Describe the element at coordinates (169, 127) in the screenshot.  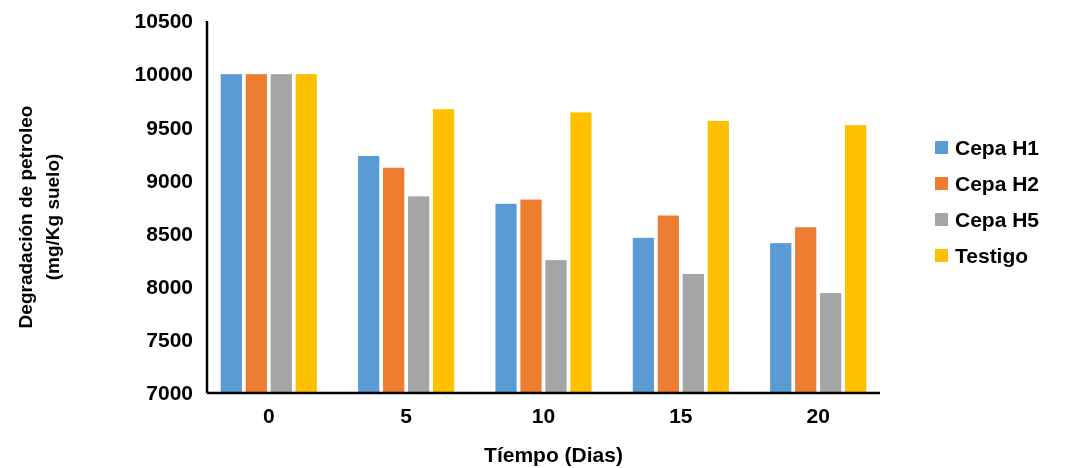
I see `y-tick-label: 9500` at that location.